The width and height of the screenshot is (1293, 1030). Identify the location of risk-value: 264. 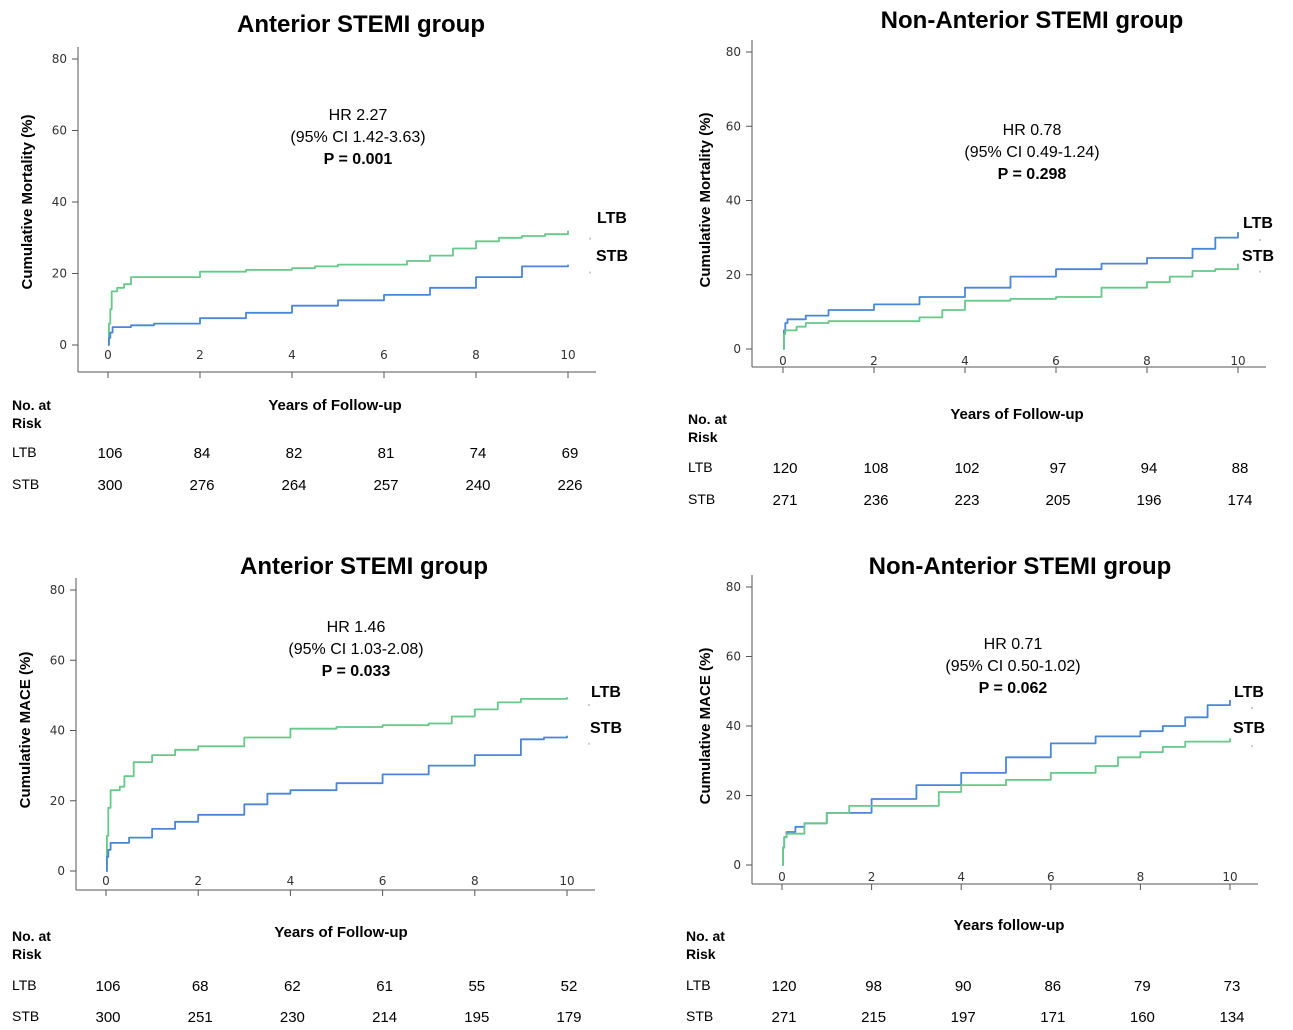
(293, 485).